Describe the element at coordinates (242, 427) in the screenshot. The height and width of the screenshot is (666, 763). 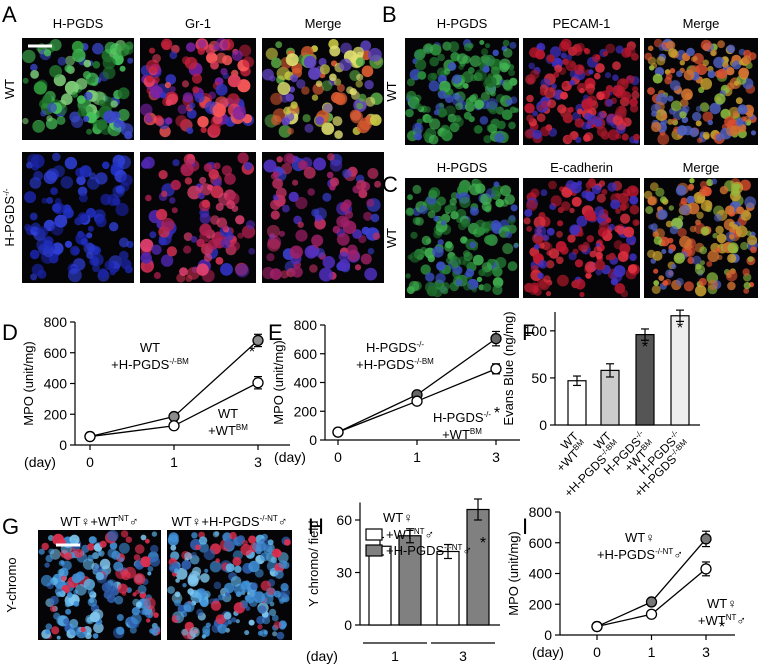
I see `superscript: BM` at that location.